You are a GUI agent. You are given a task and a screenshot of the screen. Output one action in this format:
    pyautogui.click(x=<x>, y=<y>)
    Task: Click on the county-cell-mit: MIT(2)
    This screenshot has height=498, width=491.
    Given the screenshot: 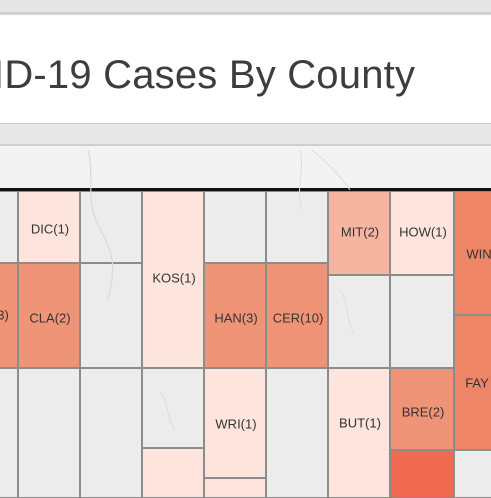 What is the action you would take?
    pyautogui.click(x=359, y=233)
    